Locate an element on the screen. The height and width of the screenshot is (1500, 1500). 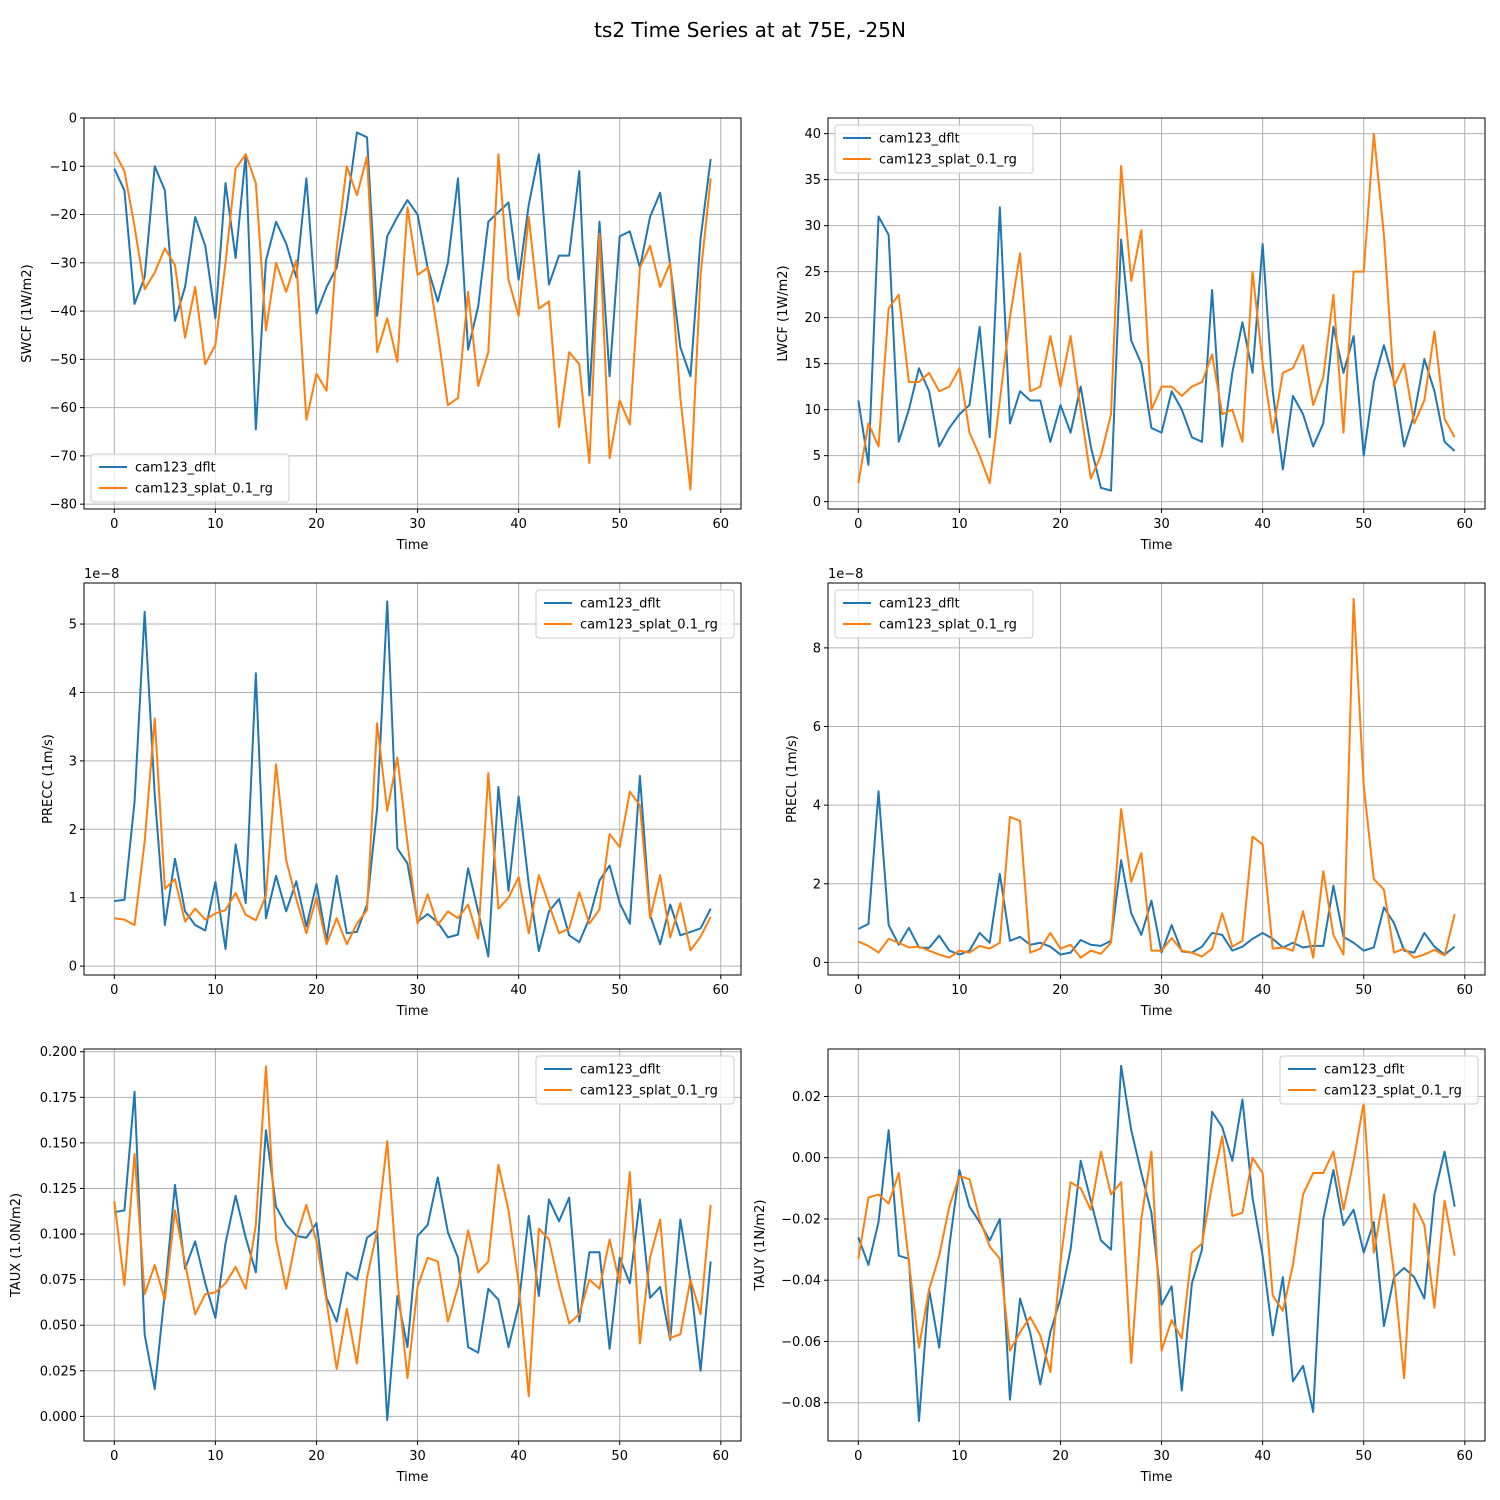
y-tick-label: 0.050 is located at coordinates (58, 1326).